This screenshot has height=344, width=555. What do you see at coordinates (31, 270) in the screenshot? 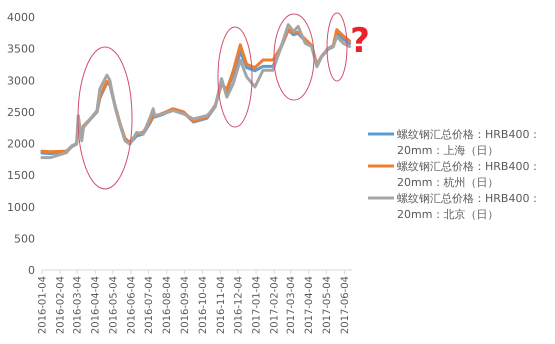
I see `y-tick-label: 0` at bounding box center [31, 270].